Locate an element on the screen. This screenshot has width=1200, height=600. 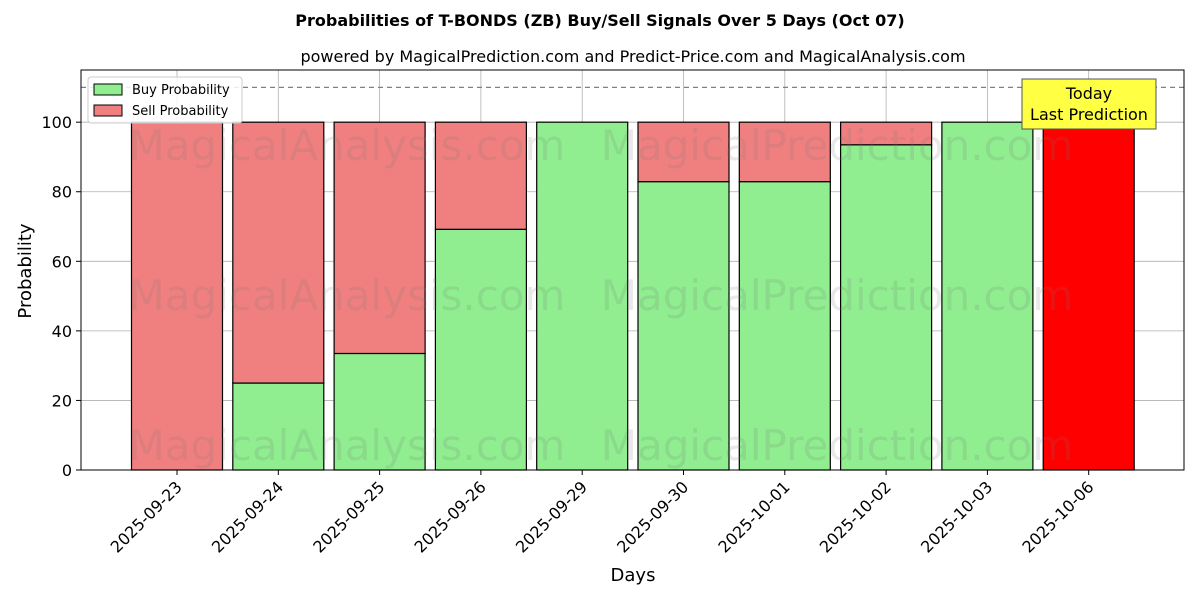
y-tick-label: 80 is located at coordinates (62, 192).